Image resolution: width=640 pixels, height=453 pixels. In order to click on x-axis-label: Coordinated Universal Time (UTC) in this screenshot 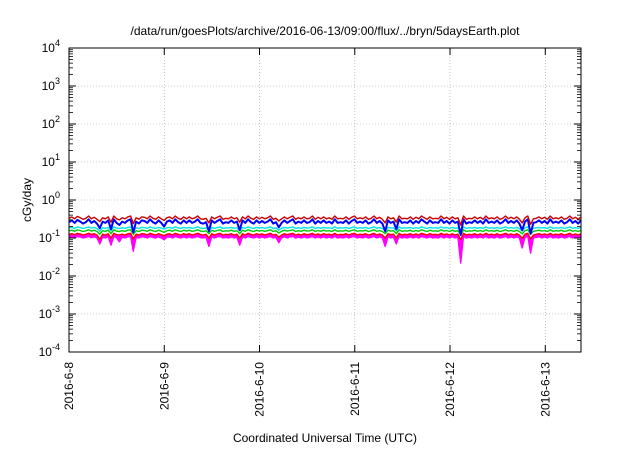, I will do `click(325, 438)`.